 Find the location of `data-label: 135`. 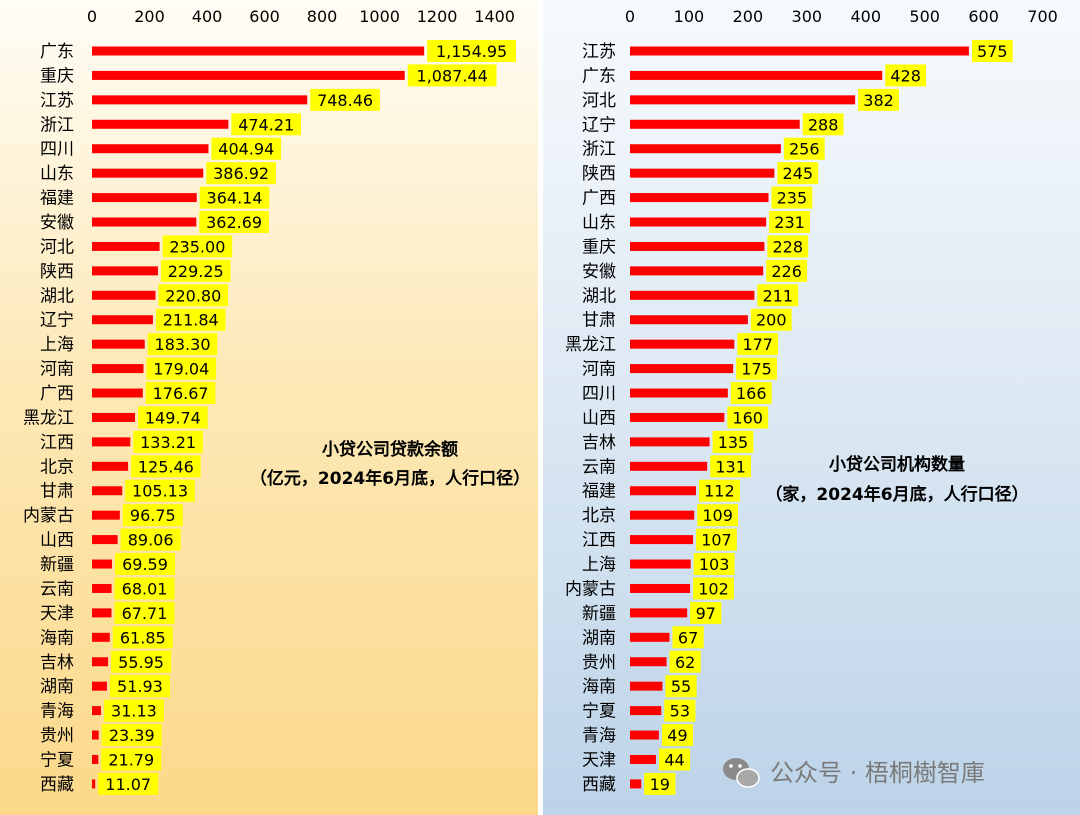

data-label: 135 is located at coordinates (733, 442).